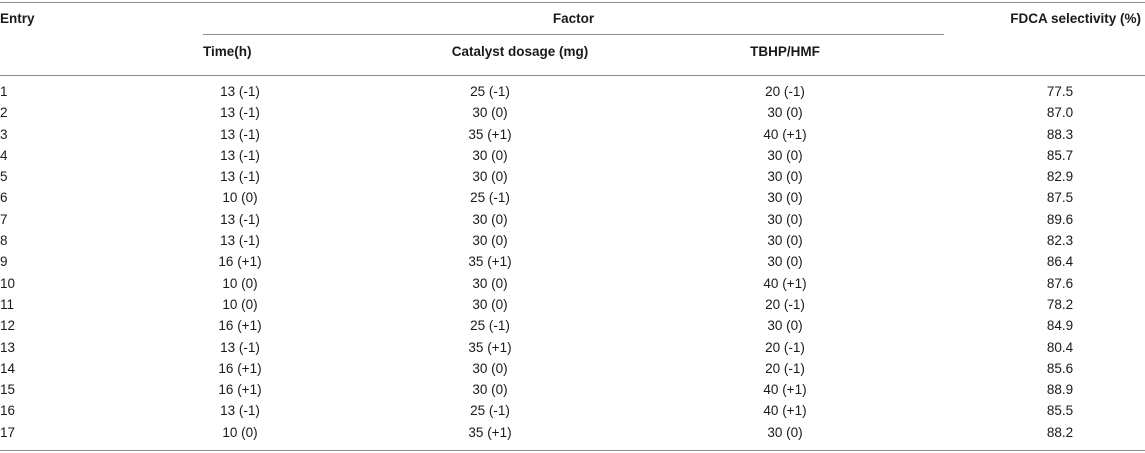 This screenshot has width=1145, height=453. What do you see at coordinates (572, 91) in the screenshot?
I see `table-row: 1 13 (-1) 25 (-1) 20 (-1) 77.5` at bounding box center [572, 91].